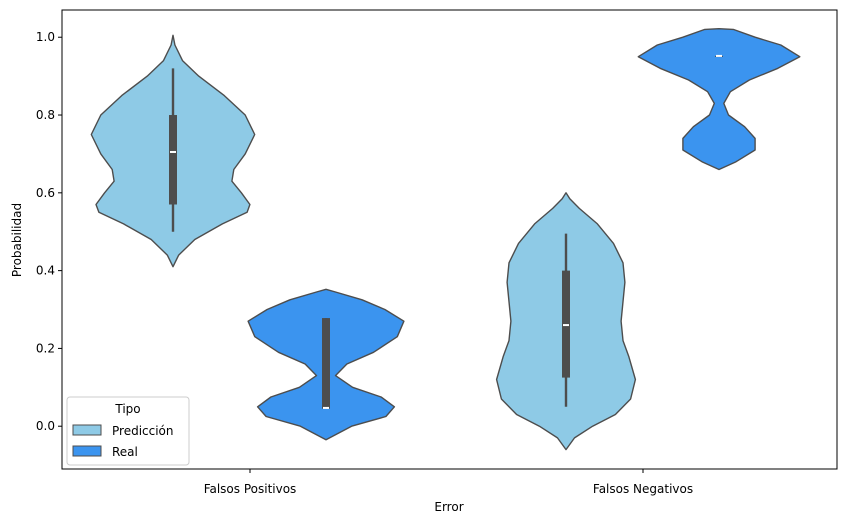  Describe the element at coordinates (643, 489) in the screenshot. I see `x-tick-label: Falsos Negativos` at that location.